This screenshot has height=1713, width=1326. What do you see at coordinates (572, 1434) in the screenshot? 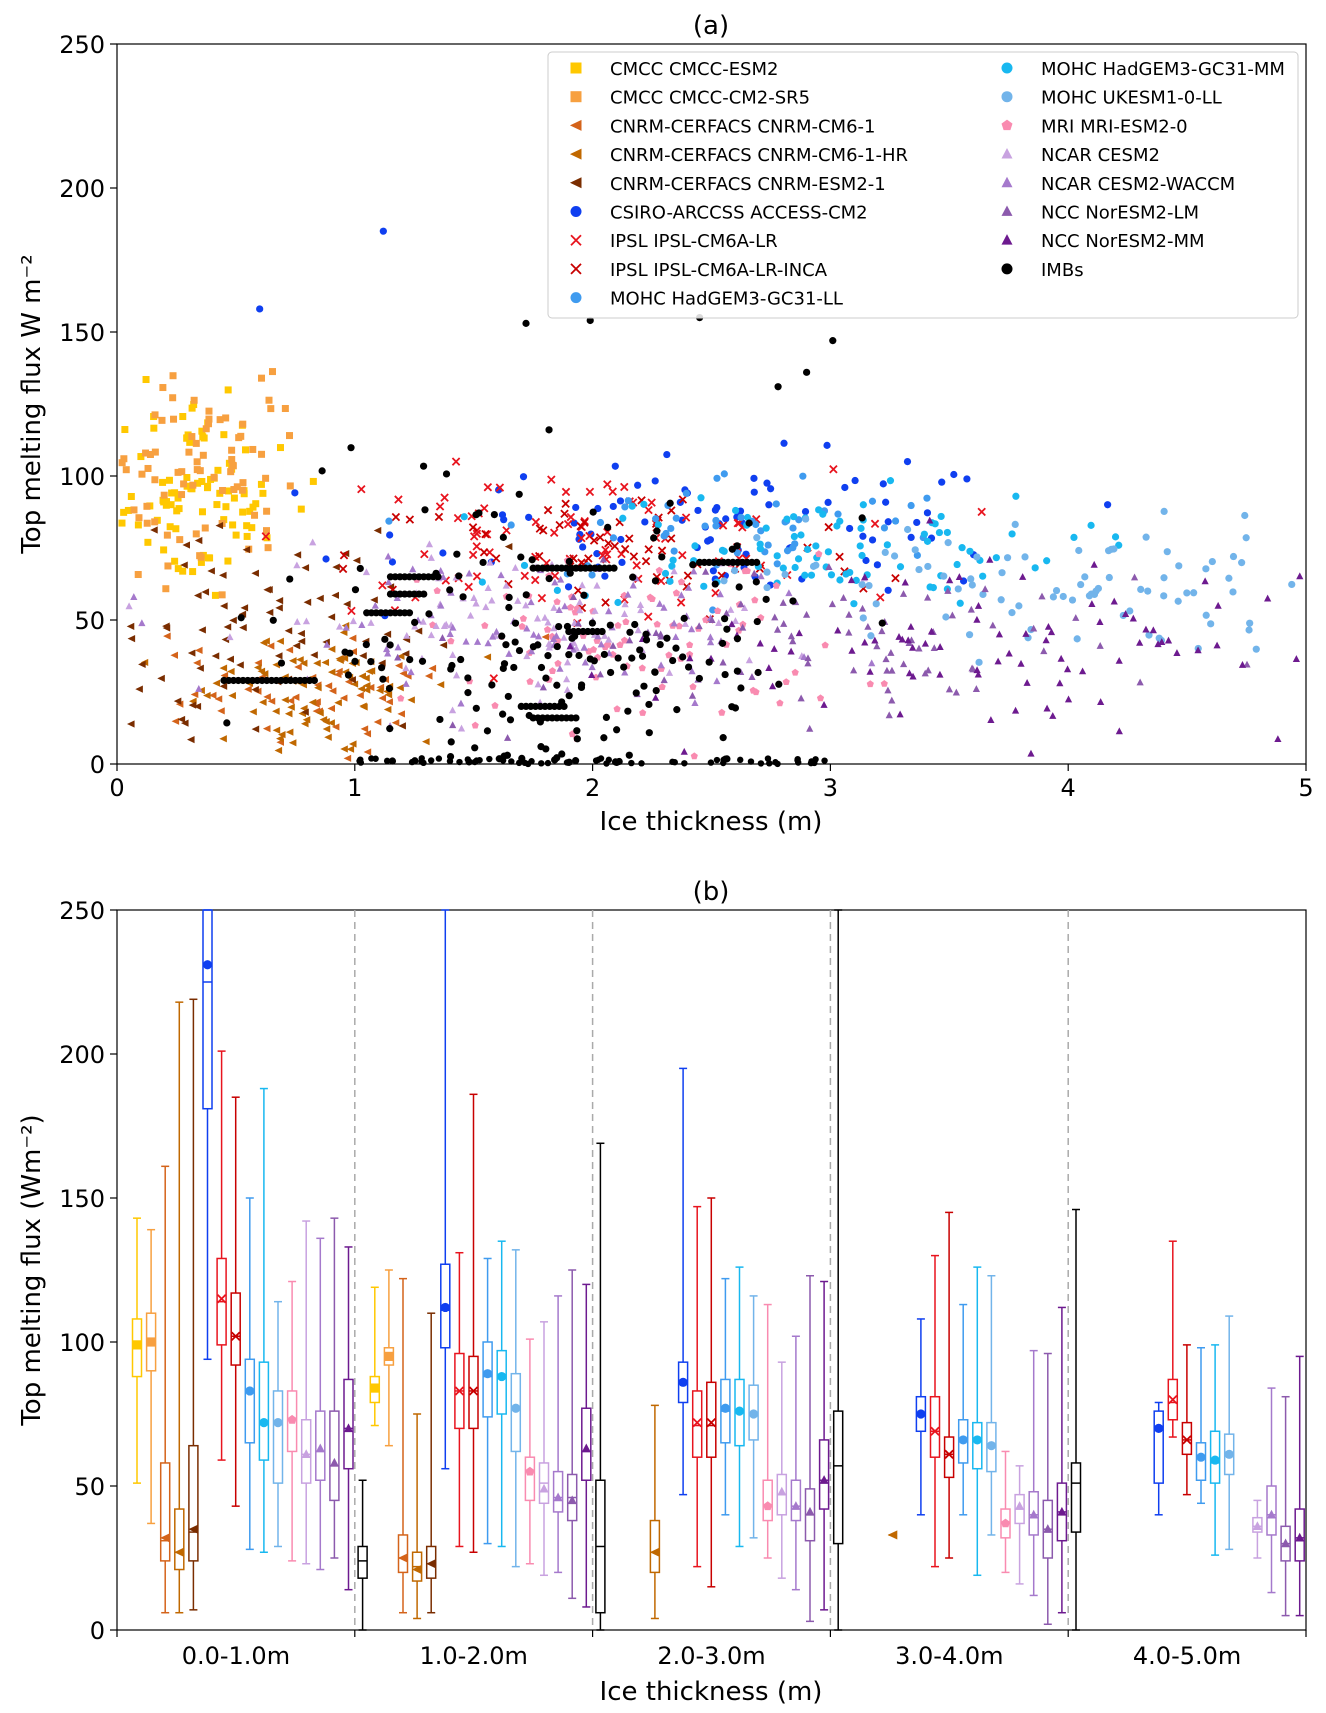
I see `box-ncc-noresm2-lm` at bounding box center [572, 1434].